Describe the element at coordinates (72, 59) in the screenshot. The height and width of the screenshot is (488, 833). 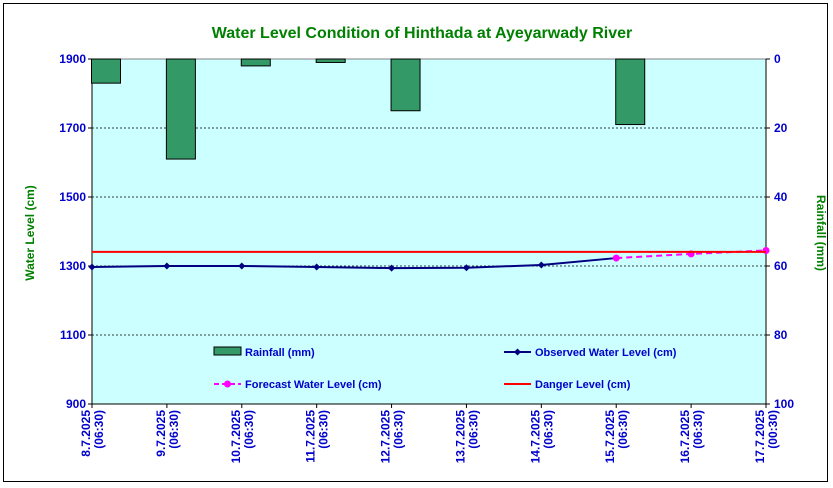
I see `y-tick-label: 1900` at that location.